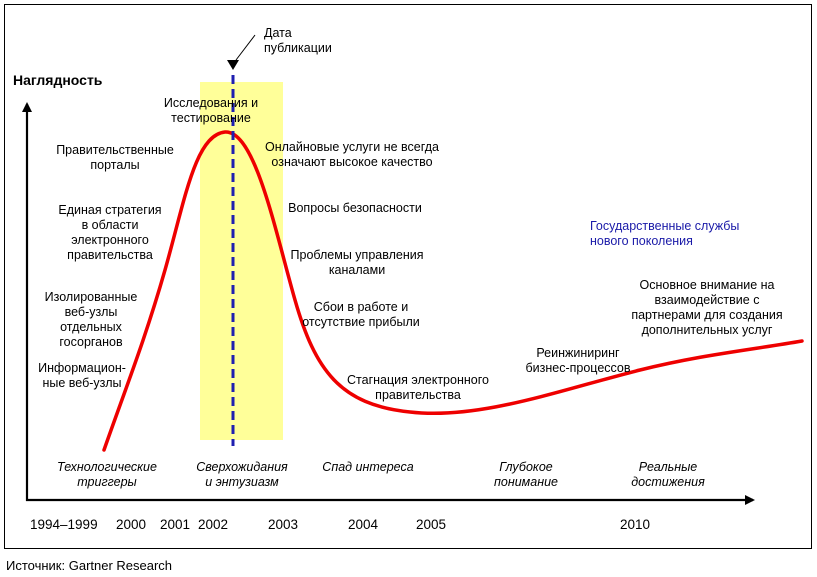 The width and height of the screenshot is (817, 577). Describe the element at coordinates (64, 524) in the screenshot. I see `x-tick-label: 1994–1999` at that location.